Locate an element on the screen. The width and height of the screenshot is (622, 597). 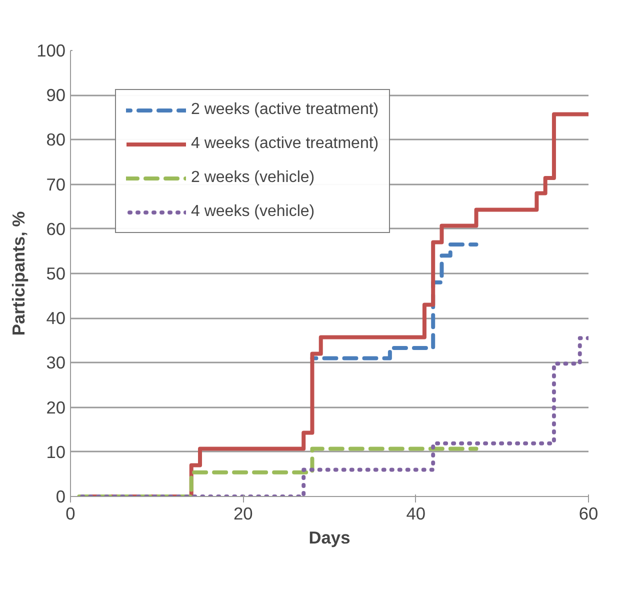
y-axis-title: Participants, % is located at coordinates (18, 273).